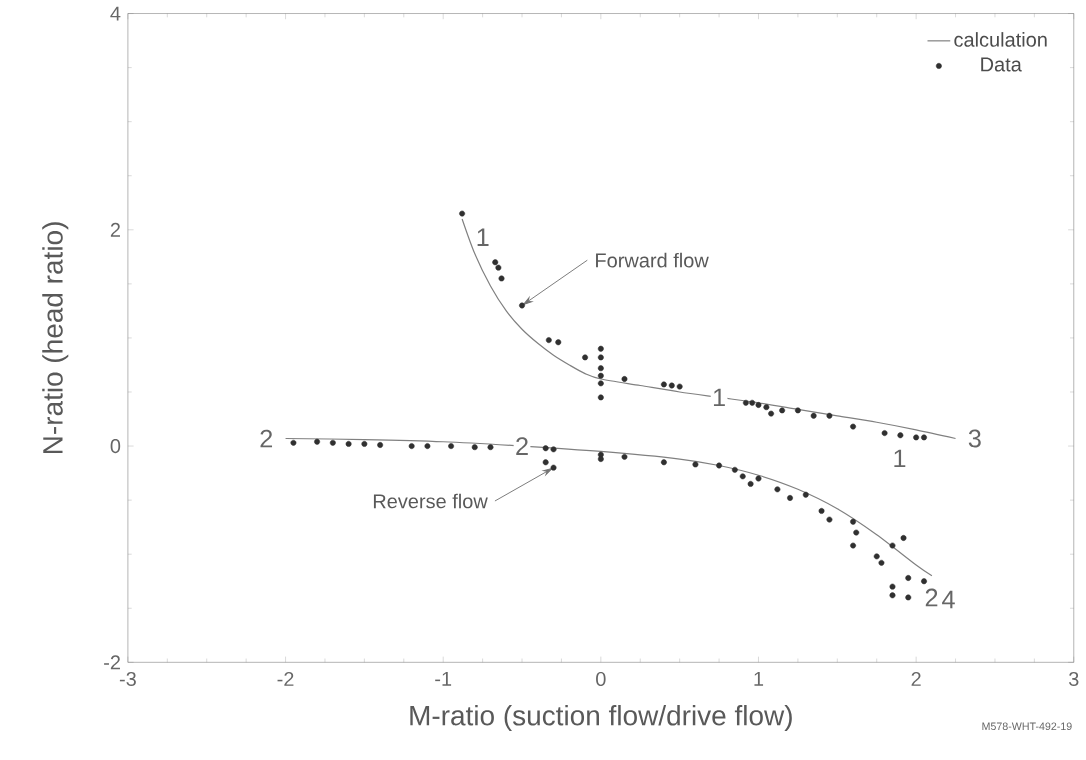 This screenshot has width=1086, height=760. I want to click on x-tick-label: 3, so click(1073, 679).